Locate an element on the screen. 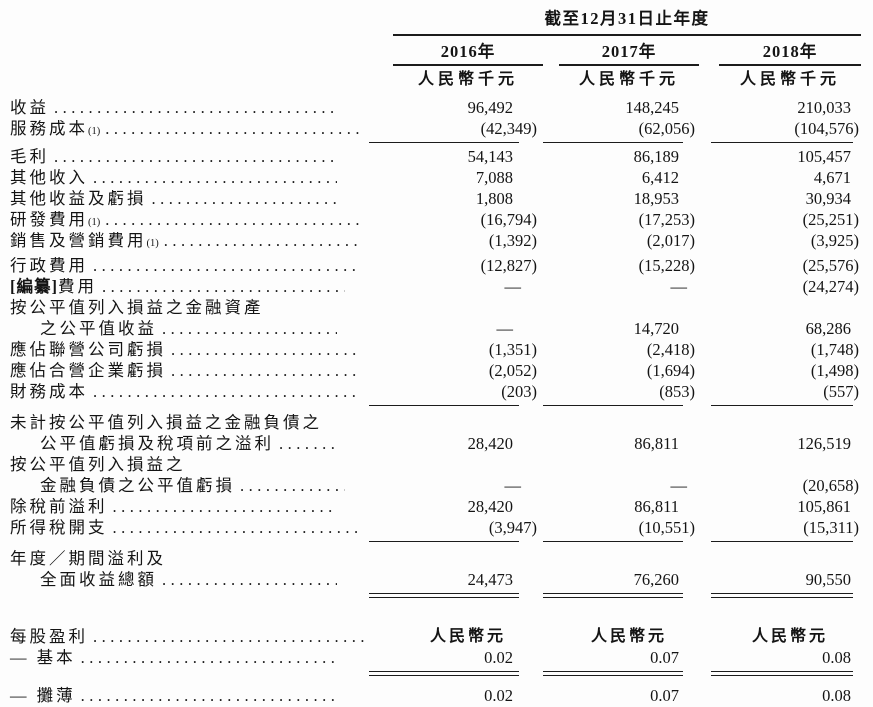  period-header-label: 截至12月31日止年度 is located at coordinates (627, 18).